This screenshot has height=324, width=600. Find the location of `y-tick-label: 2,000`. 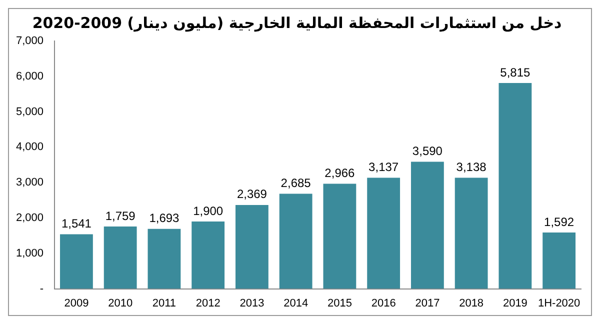

y-tick-label: 2,000 is located at coordinates (30, 218).